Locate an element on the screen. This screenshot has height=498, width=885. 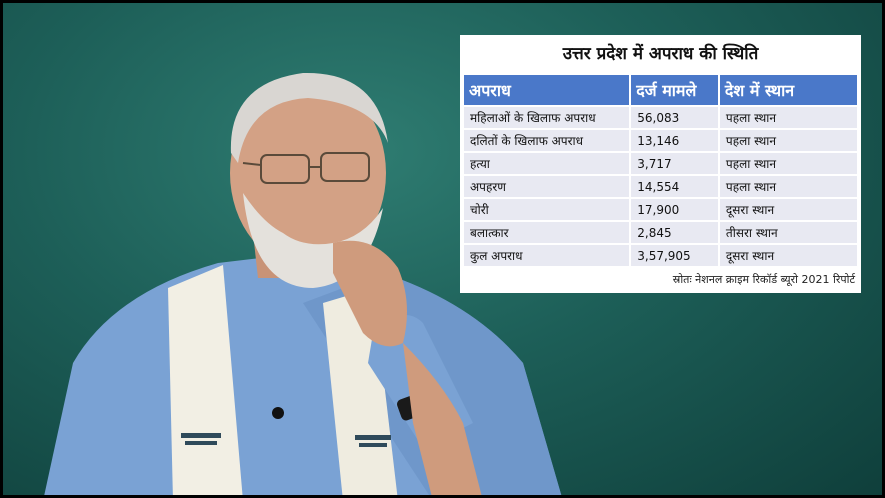
cell-crime: अपहरण is located at coordinates (547, 186).